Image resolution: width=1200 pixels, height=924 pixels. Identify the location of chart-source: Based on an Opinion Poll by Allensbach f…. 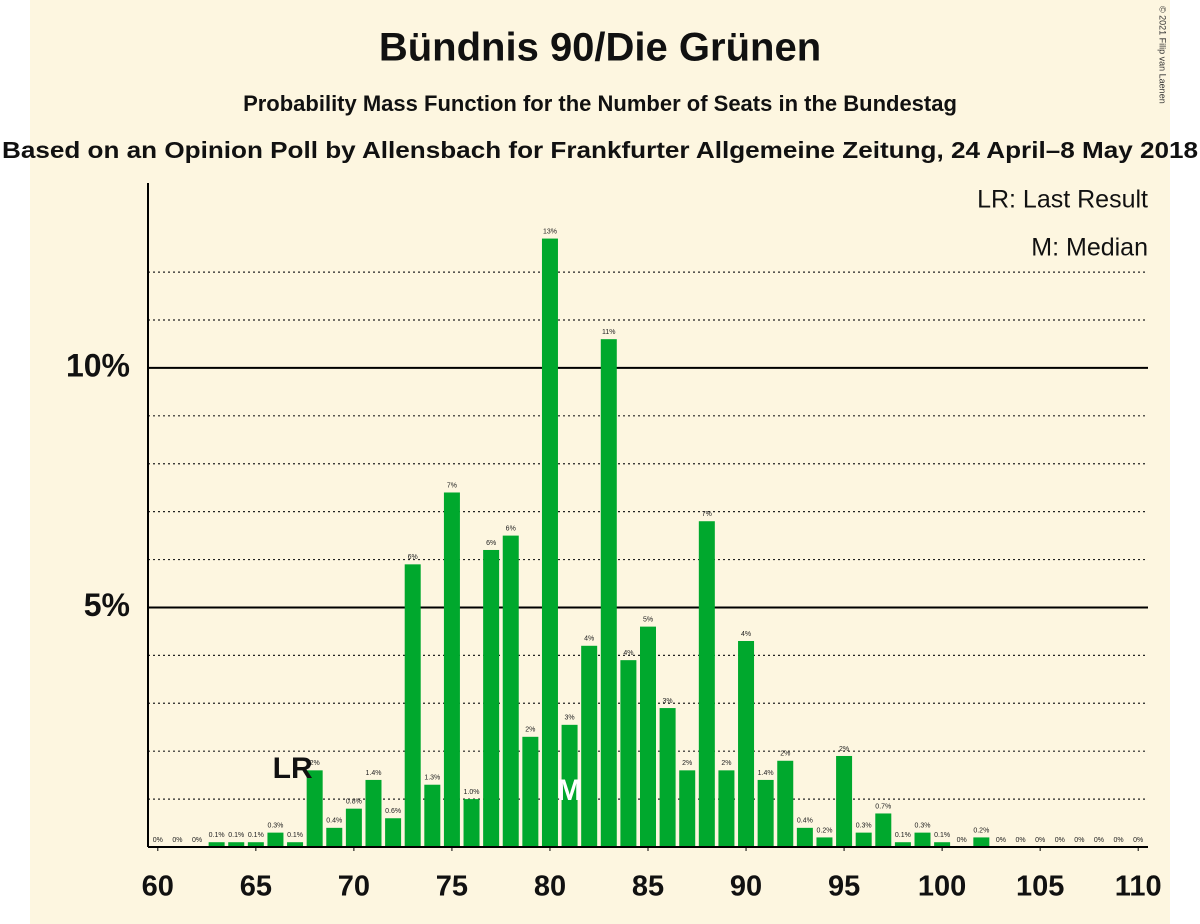
(600, 150).